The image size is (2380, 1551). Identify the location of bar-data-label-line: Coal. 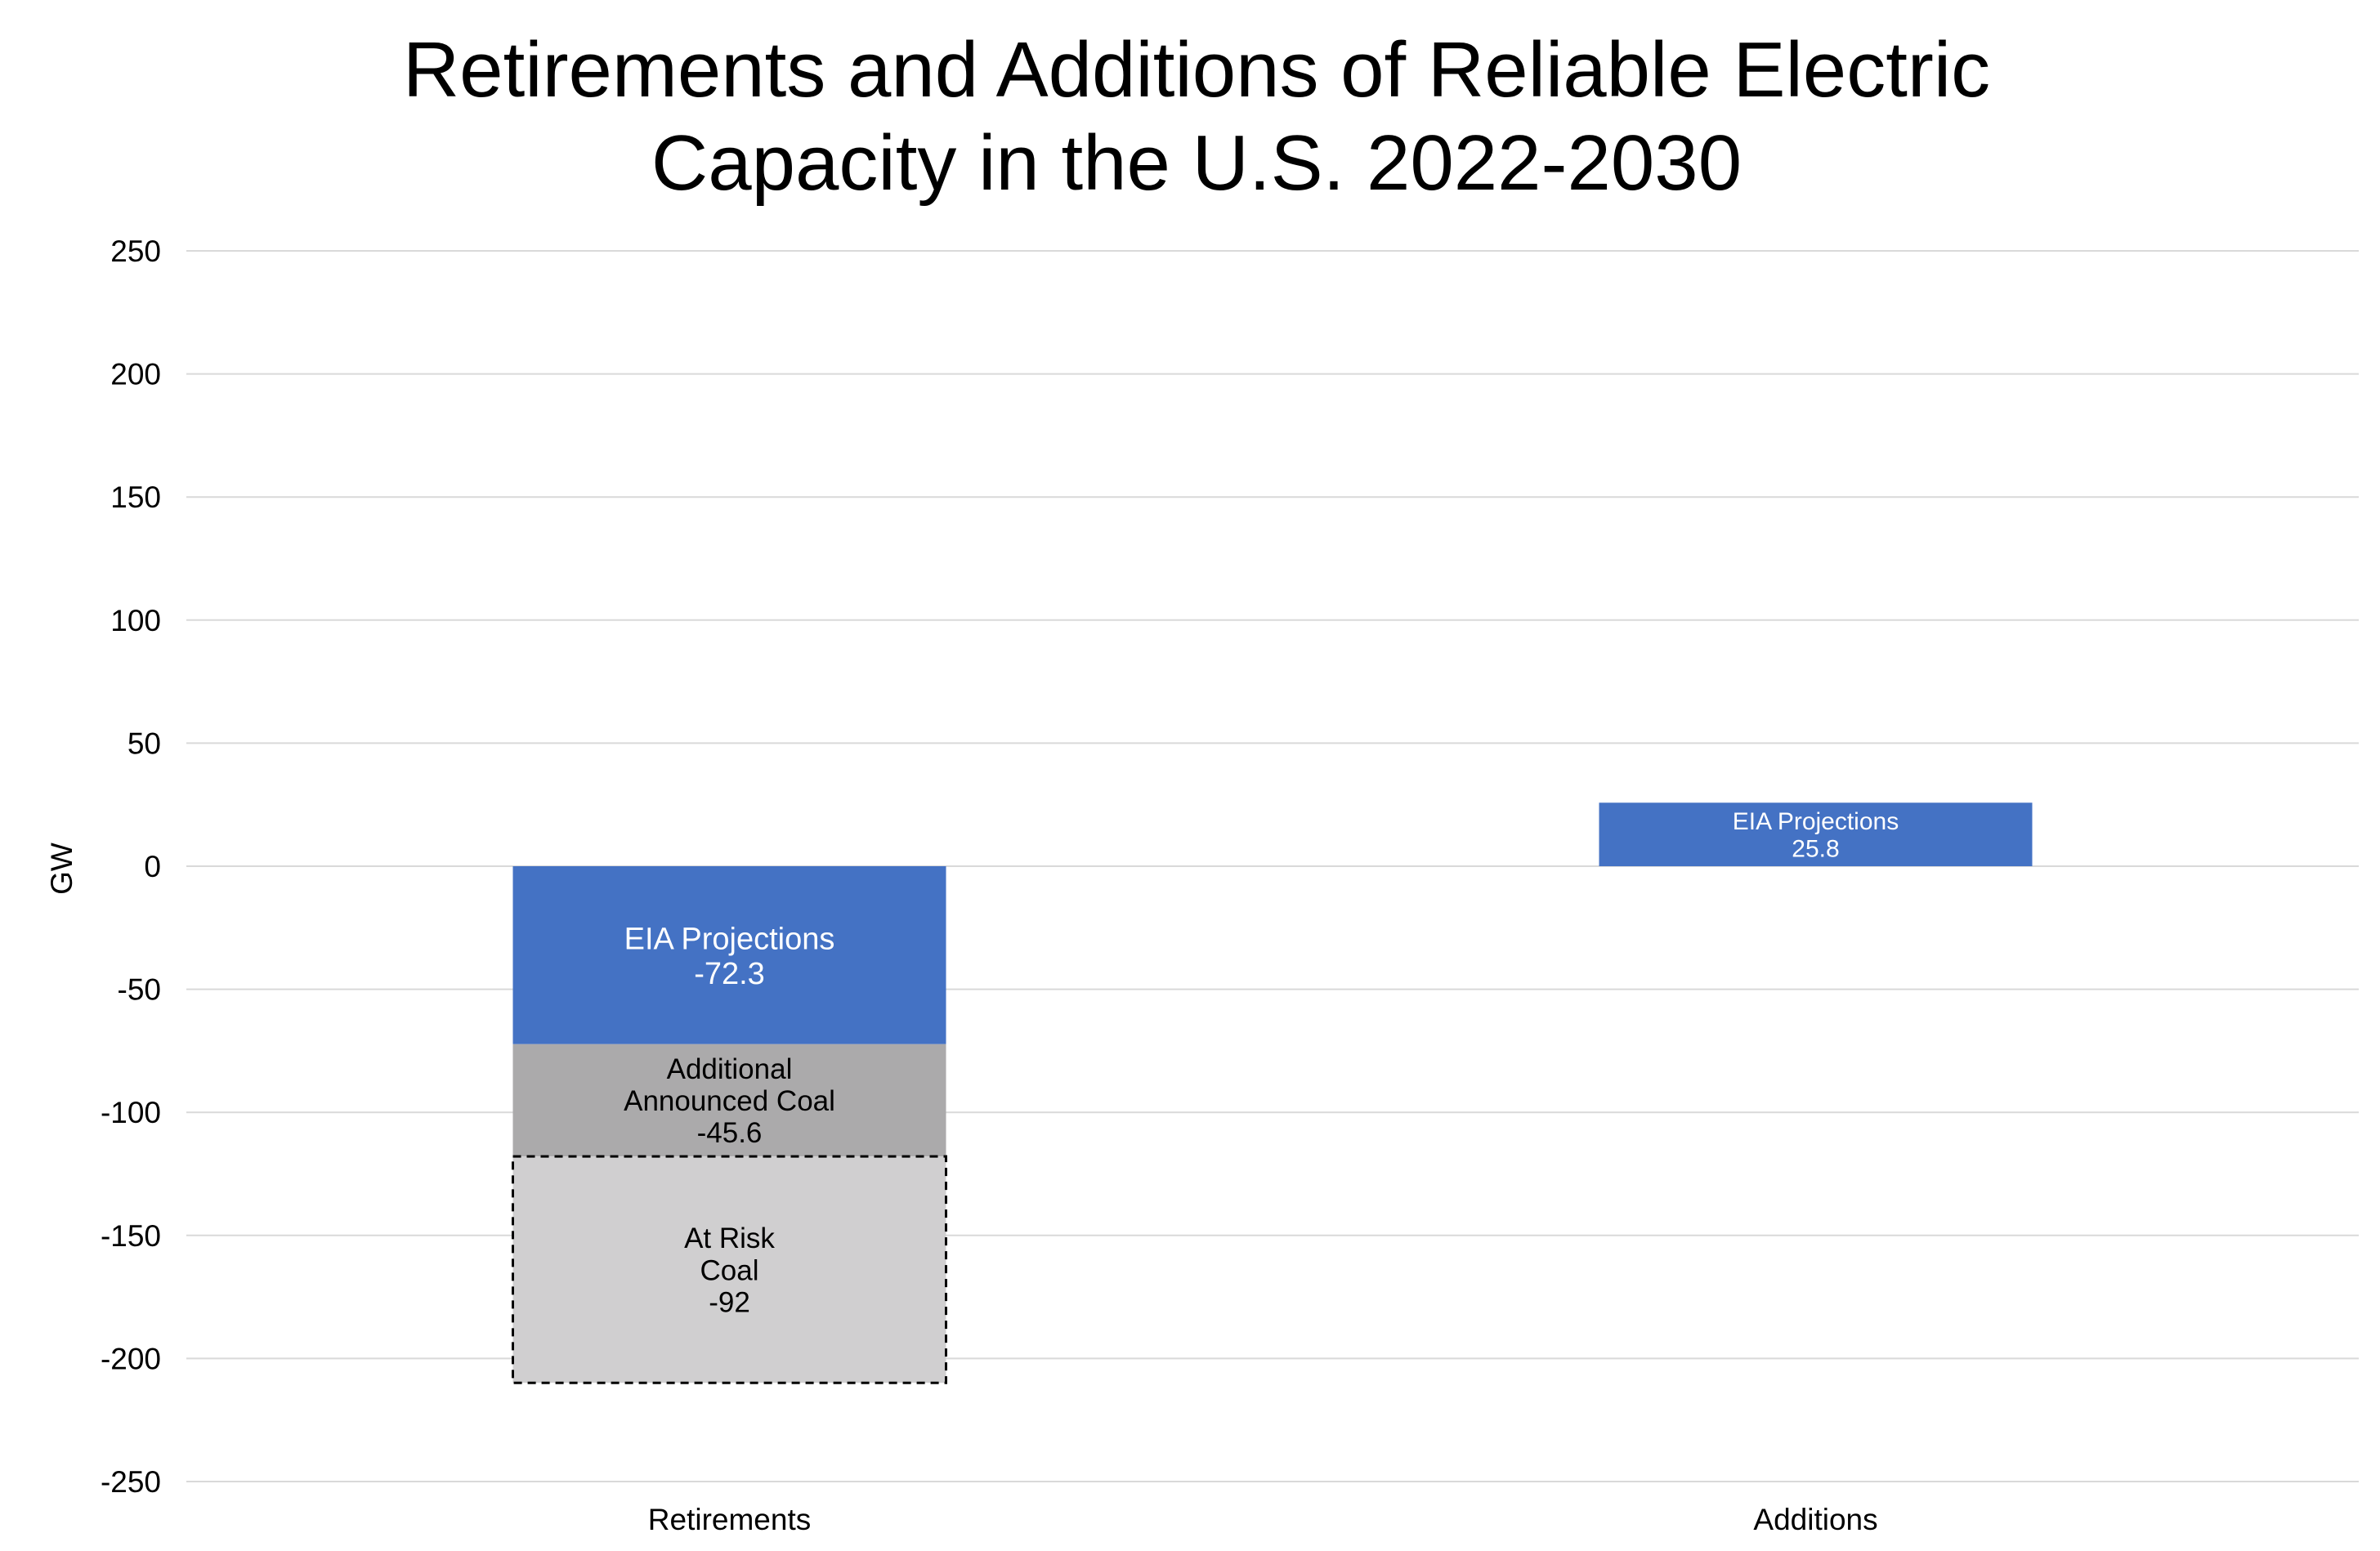
(729, 1270).